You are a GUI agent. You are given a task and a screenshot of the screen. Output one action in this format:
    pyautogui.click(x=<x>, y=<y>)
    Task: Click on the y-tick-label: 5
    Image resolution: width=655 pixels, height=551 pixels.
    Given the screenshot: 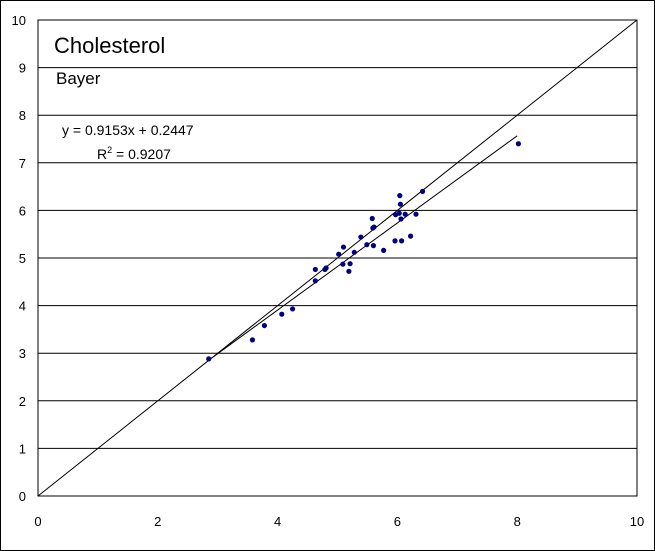 What is the action you would take?
    pyautogui.click(x=22, y=258)
    